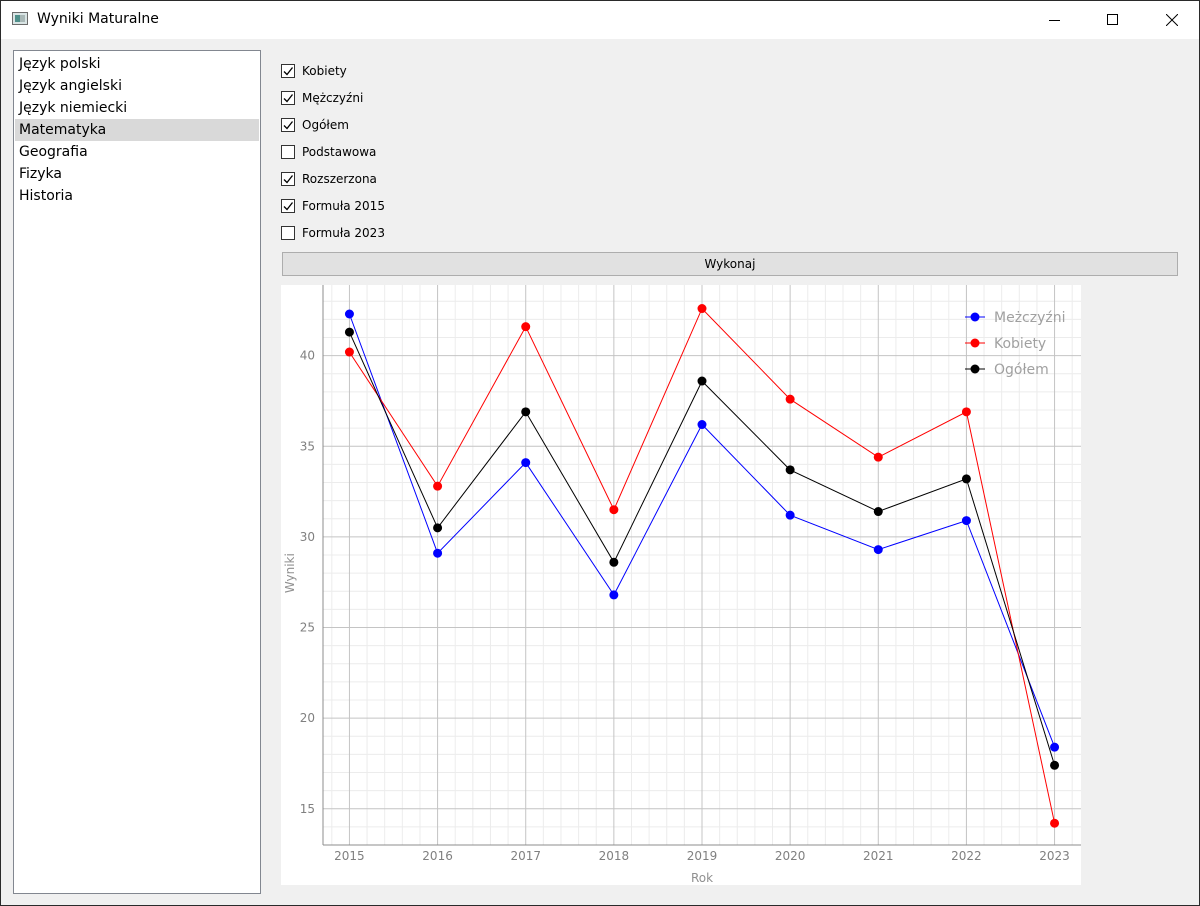  I want to click on subject-item: Język niemiecki, so click(73, 108).